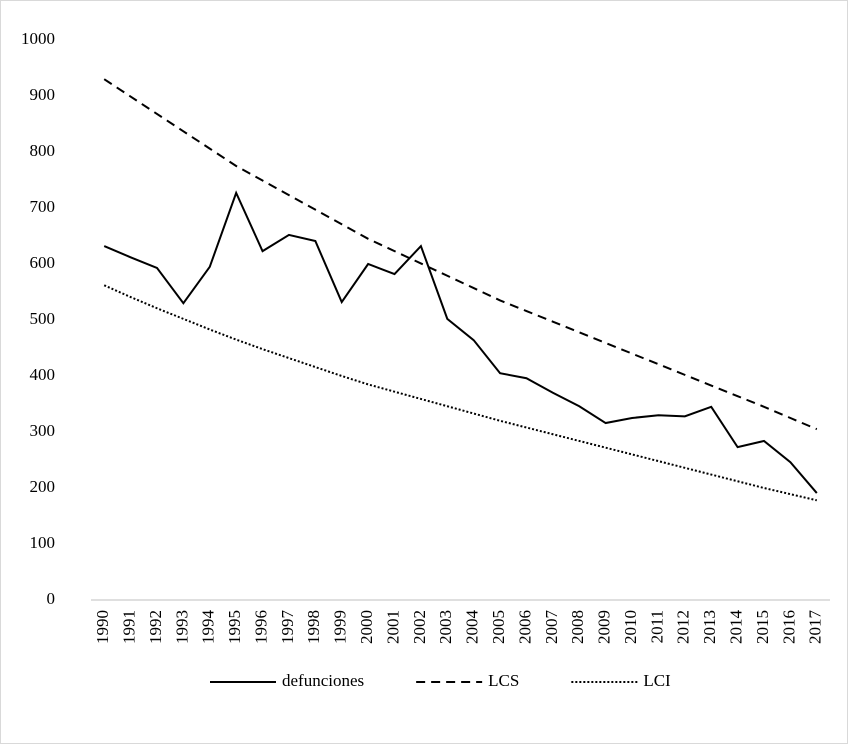  Describe the element at coordinates (208, 627) in the screenshot. I see `x-tick-label: 1994` at that location.